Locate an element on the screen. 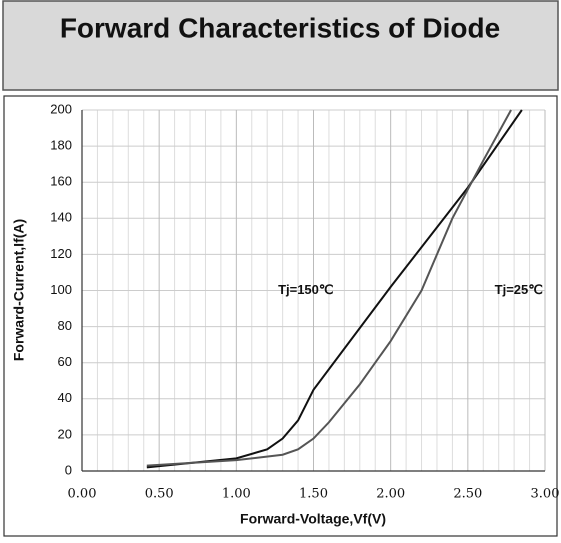 This screenshot has height=543, width=561. x-tick-label: 1.00 is located at coordinates (236, 494).